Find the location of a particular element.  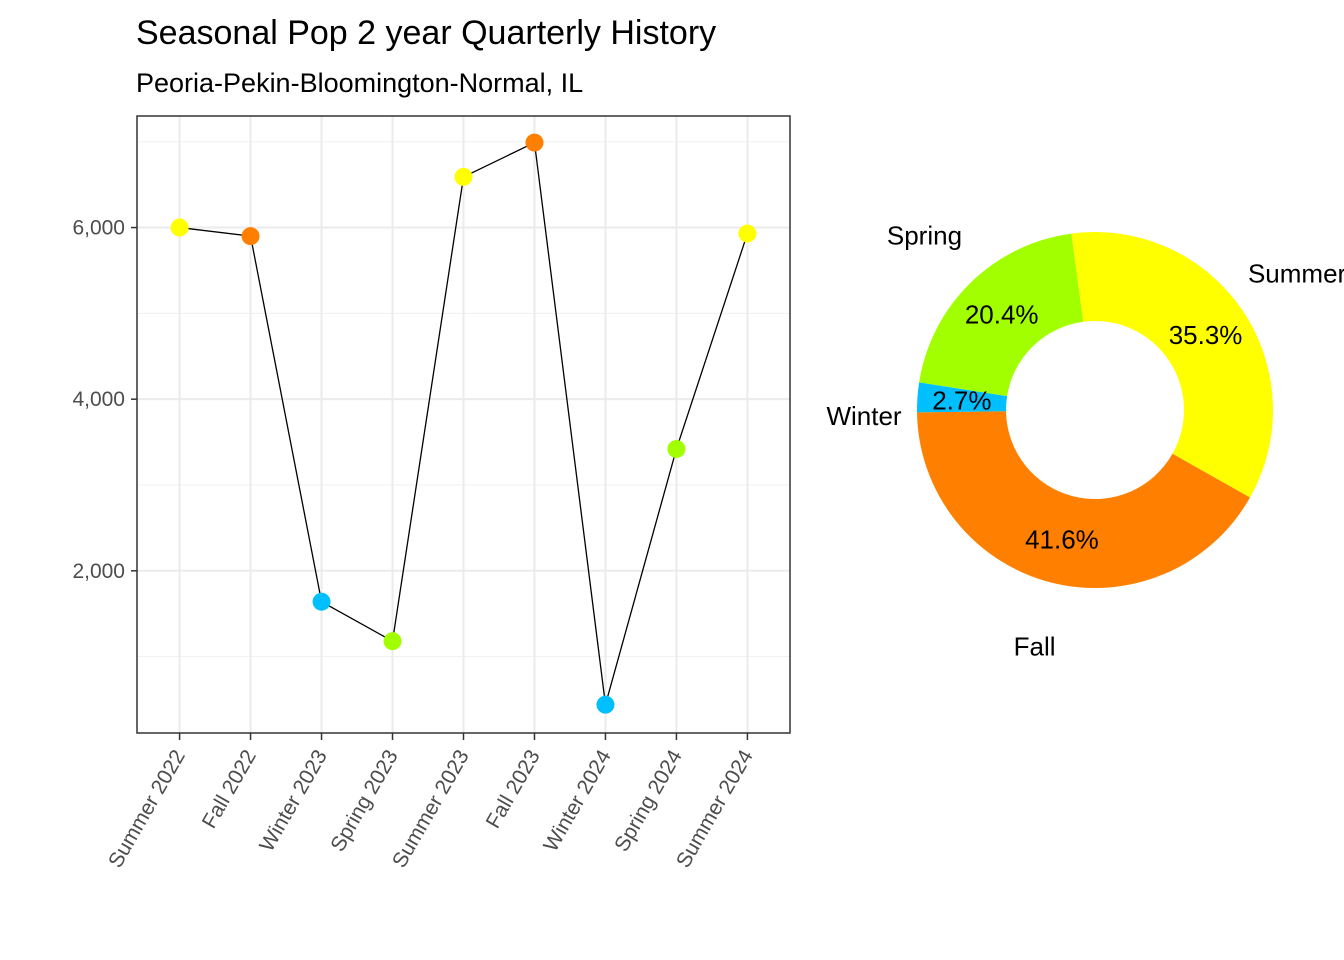

donut-slice-spring is located at coordinates (1001, 315).